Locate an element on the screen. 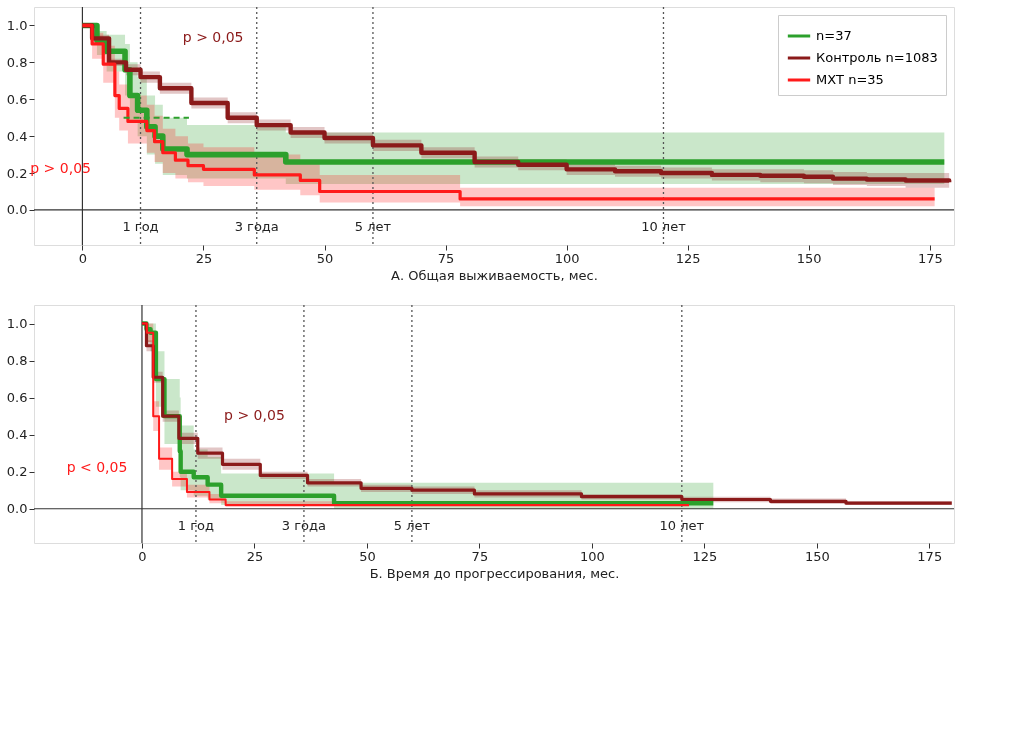  x-axis-title: Б. Время до прогрессирования, мес. is located at coordinates (494, 573).